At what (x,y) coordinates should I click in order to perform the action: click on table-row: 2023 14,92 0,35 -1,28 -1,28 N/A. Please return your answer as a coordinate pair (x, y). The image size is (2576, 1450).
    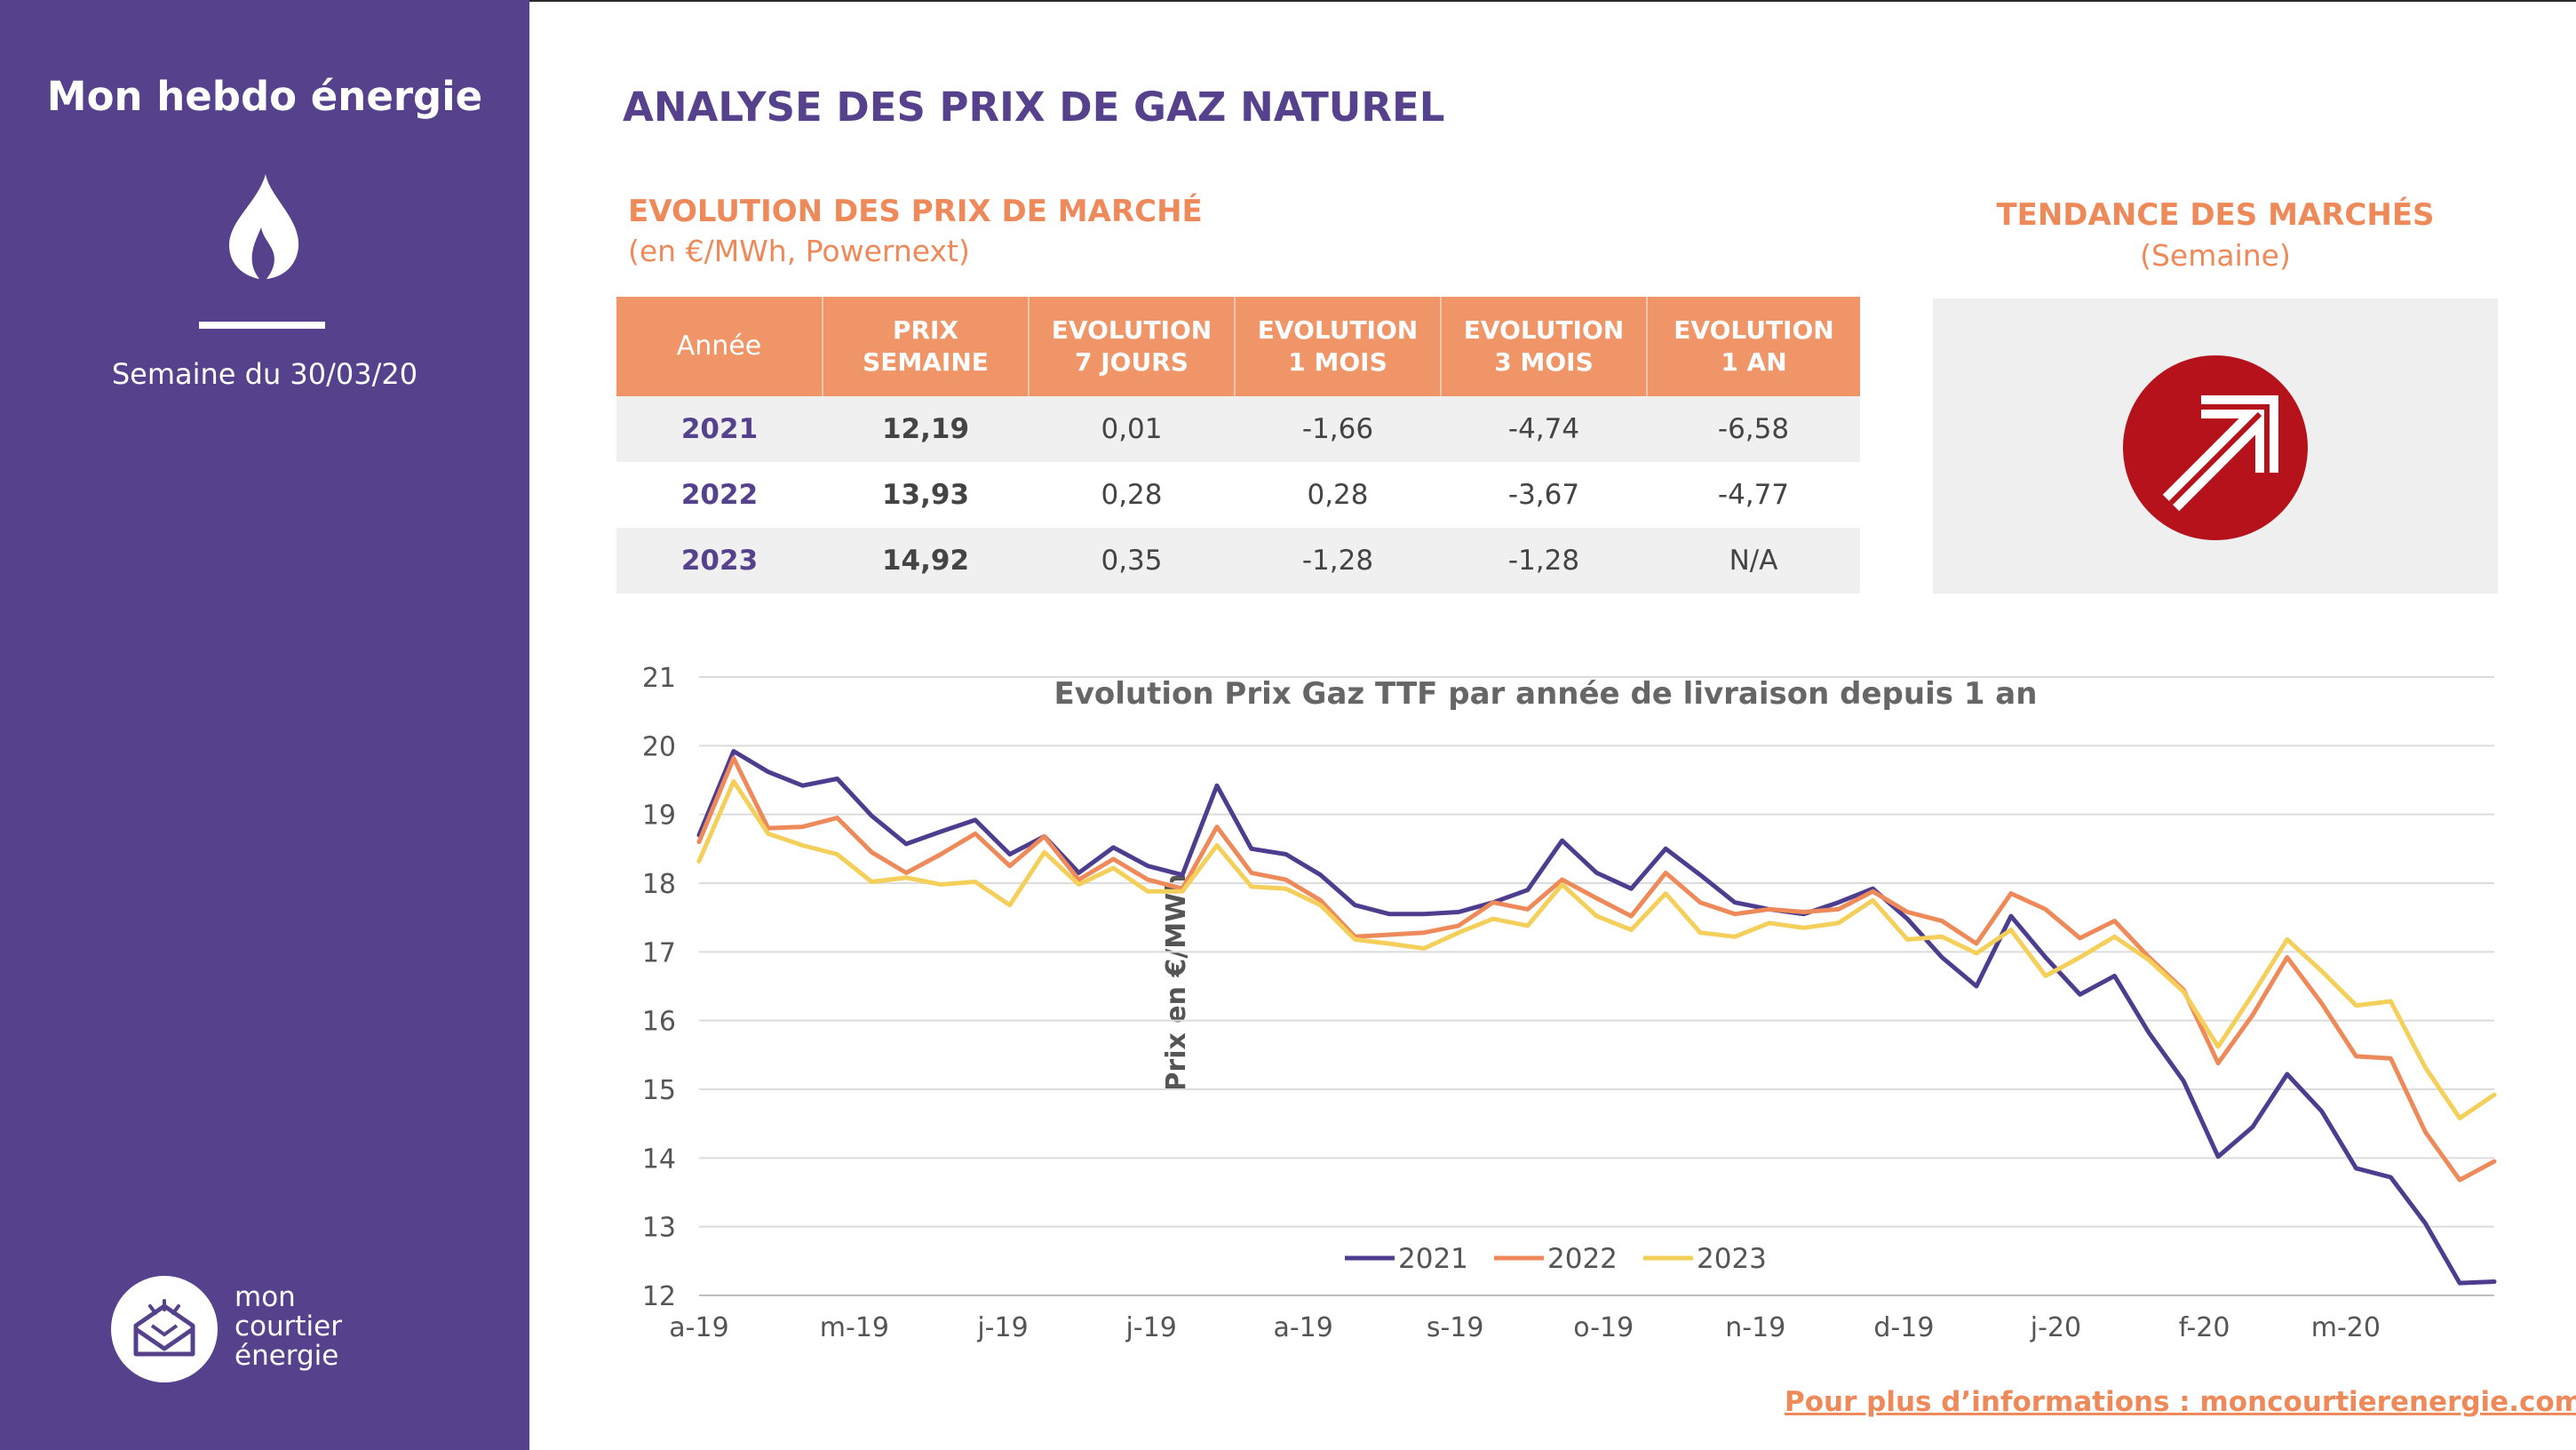
    Looking at the image, I should click on (1238, 561).